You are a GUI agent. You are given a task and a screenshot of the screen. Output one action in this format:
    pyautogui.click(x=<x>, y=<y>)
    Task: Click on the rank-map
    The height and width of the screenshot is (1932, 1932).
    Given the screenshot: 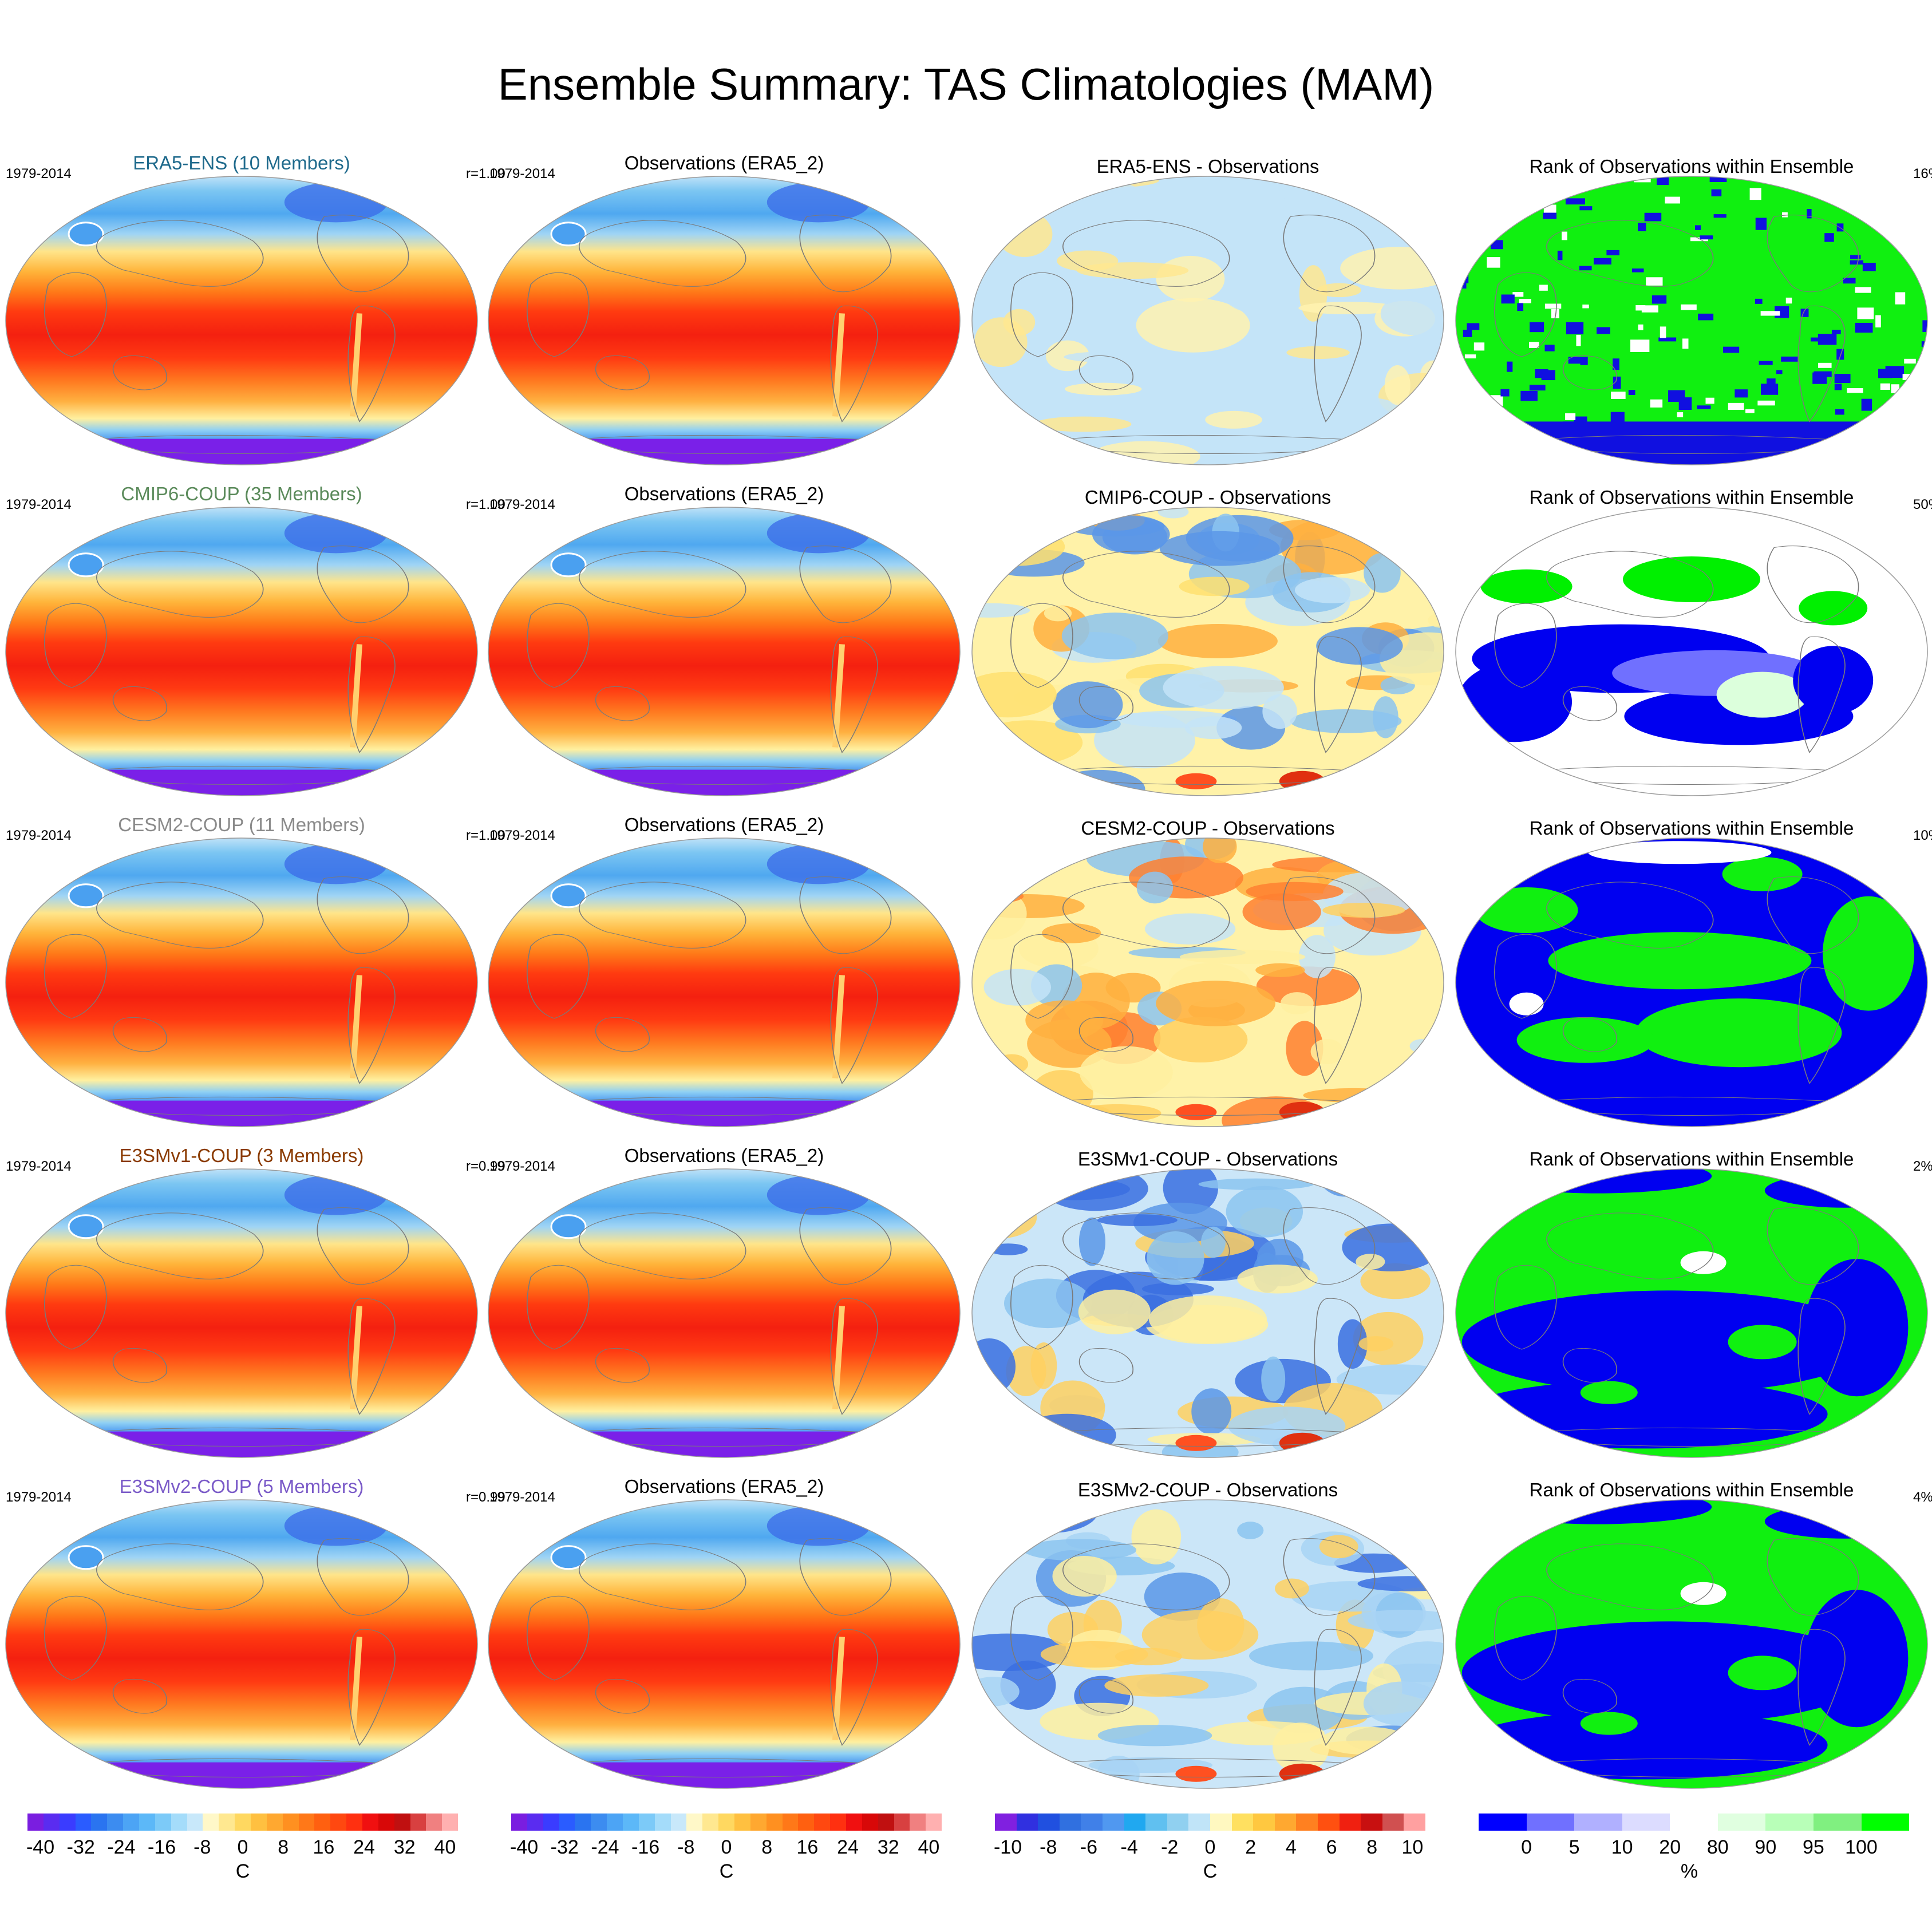 What is the action you would take?
    pyautogui.click(x=1691, y=1644)
    